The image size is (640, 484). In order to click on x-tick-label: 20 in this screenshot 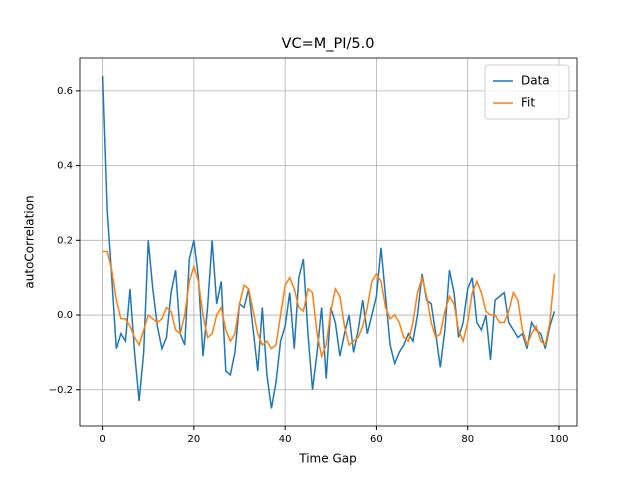, I will do `click(194, 439)`.